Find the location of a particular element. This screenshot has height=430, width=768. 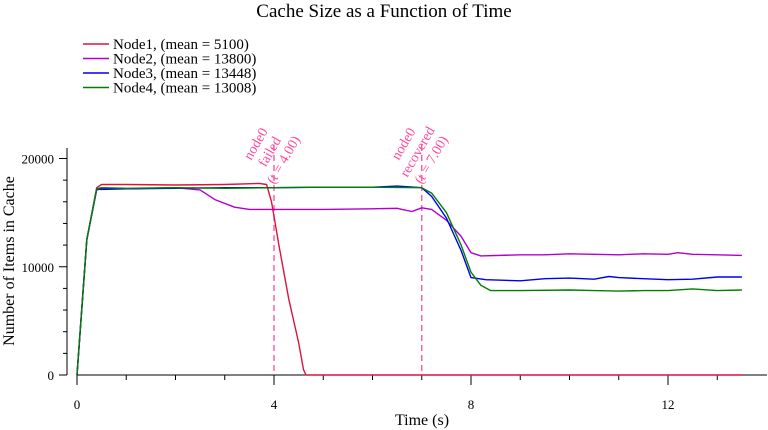

x-tick-label: 8 is located at coordinates (471, 404).